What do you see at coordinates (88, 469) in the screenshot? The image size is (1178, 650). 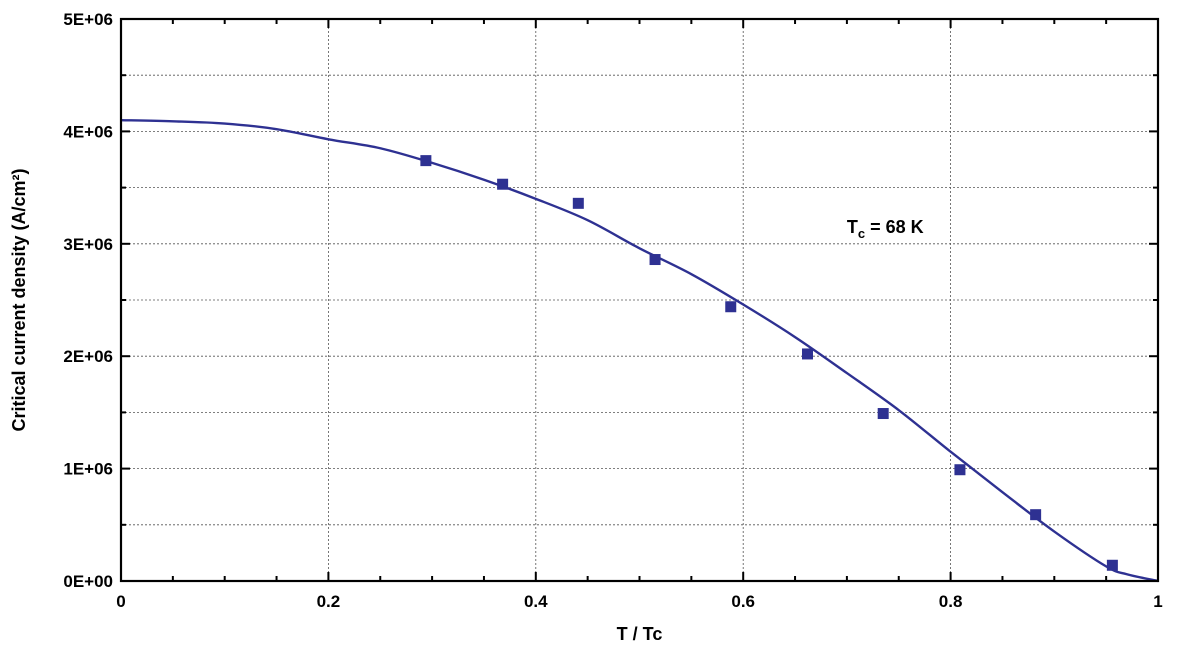 I see `y-tick-label: 1E+06` at bounding box center [88, 469].